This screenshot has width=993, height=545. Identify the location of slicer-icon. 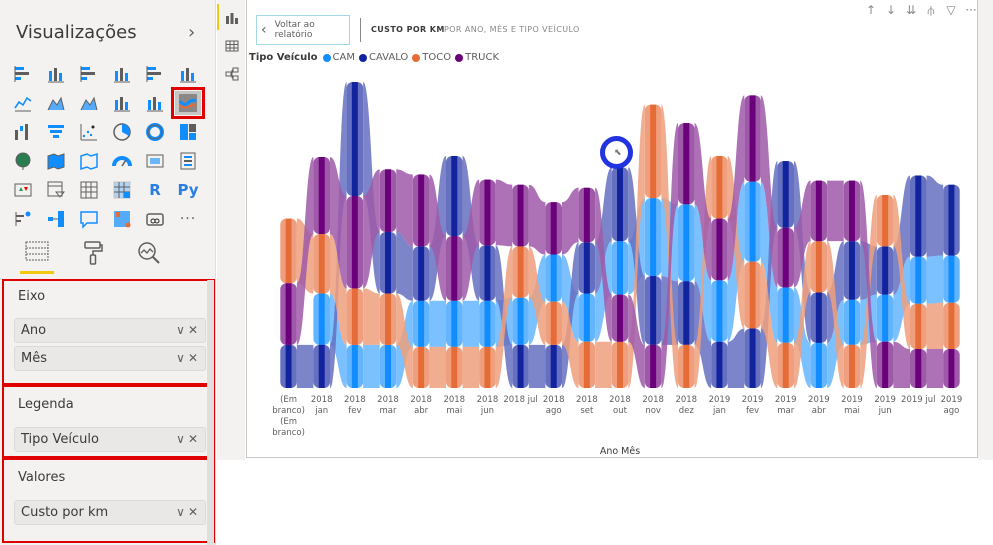
(56, 190).